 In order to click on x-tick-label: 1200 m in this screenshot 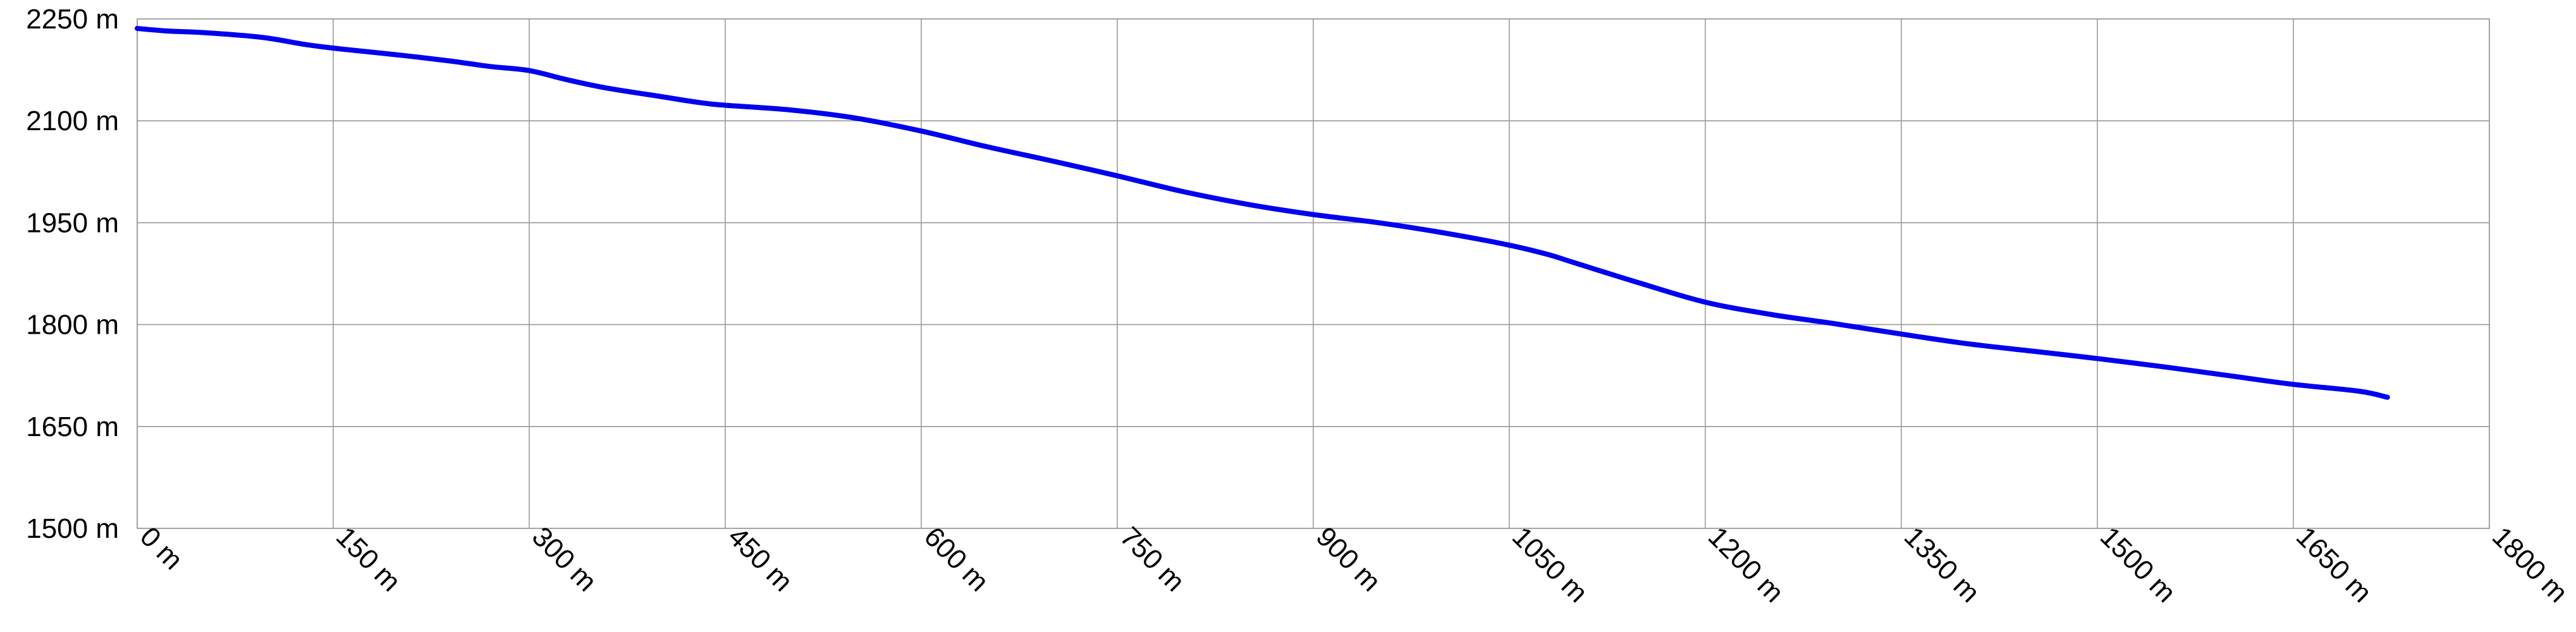, I will do `click(1745, 564)`.